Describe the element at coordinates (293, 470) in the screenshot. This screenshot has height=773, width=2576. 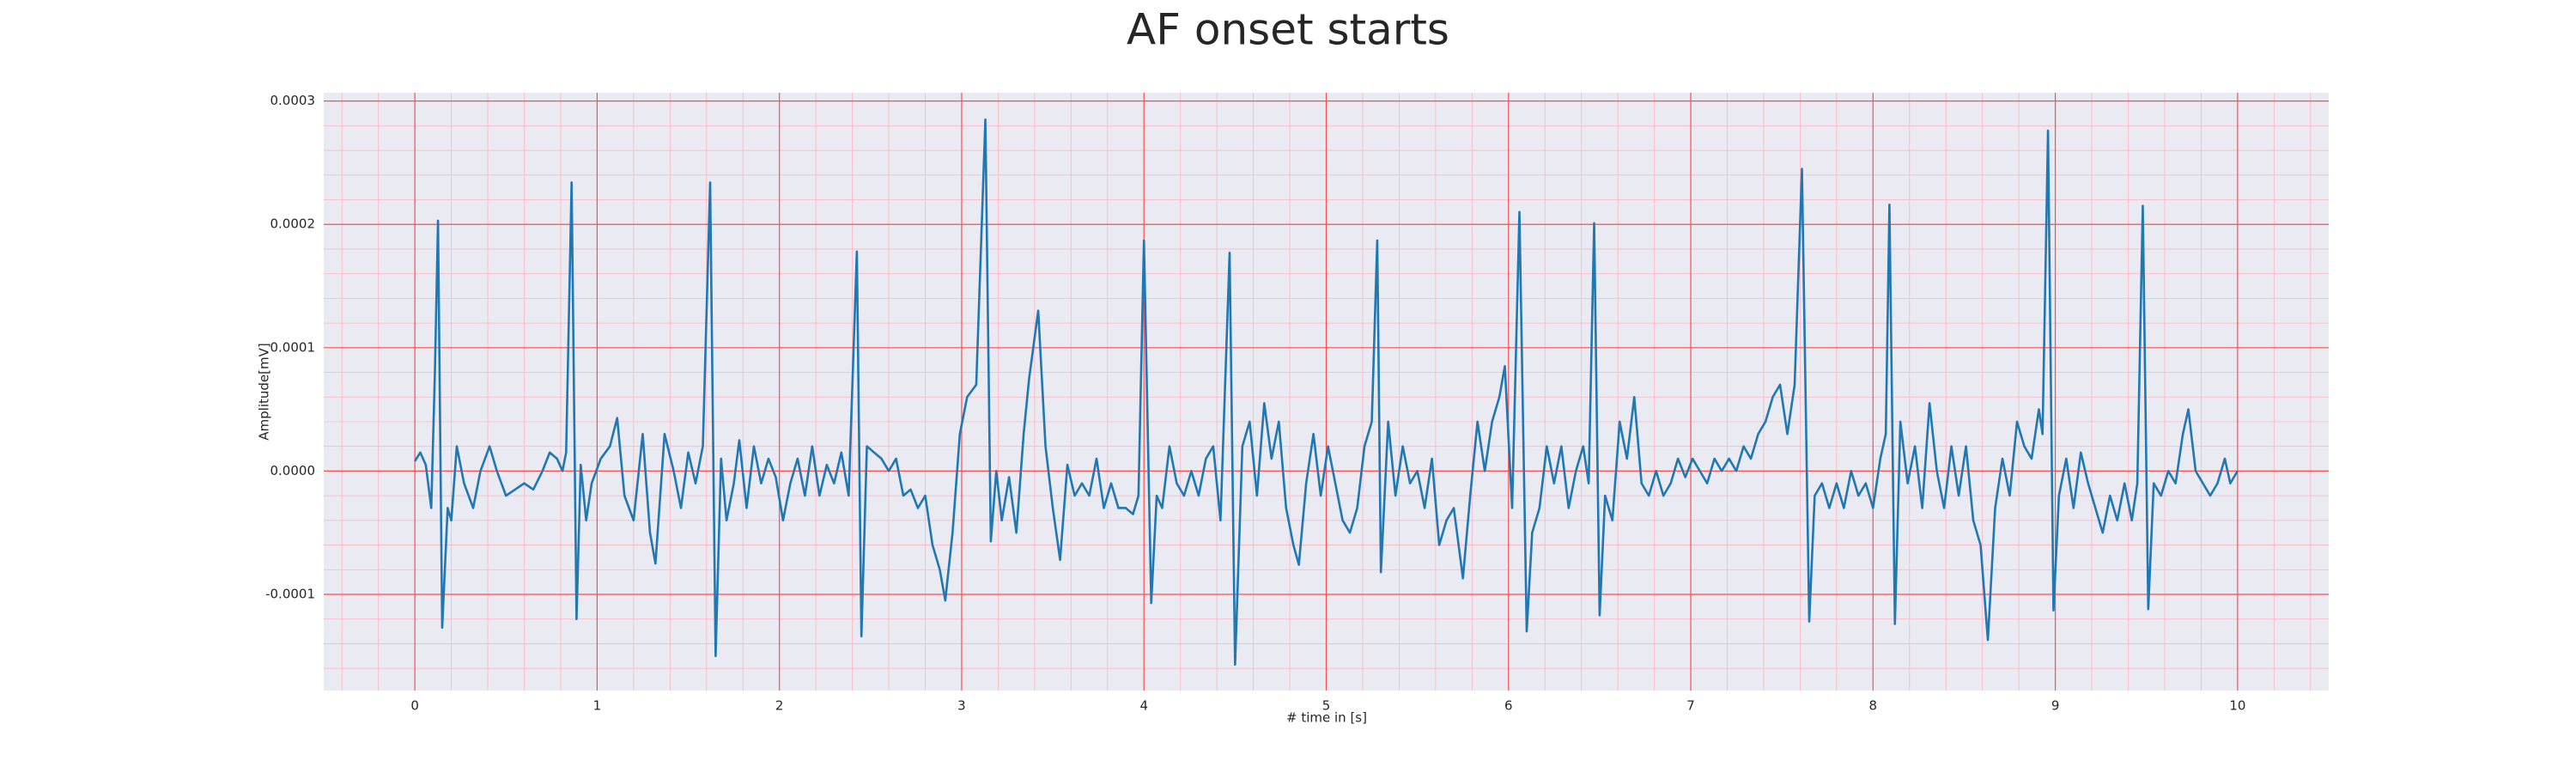
I see `y-tick-label: 0.0000` at that location.